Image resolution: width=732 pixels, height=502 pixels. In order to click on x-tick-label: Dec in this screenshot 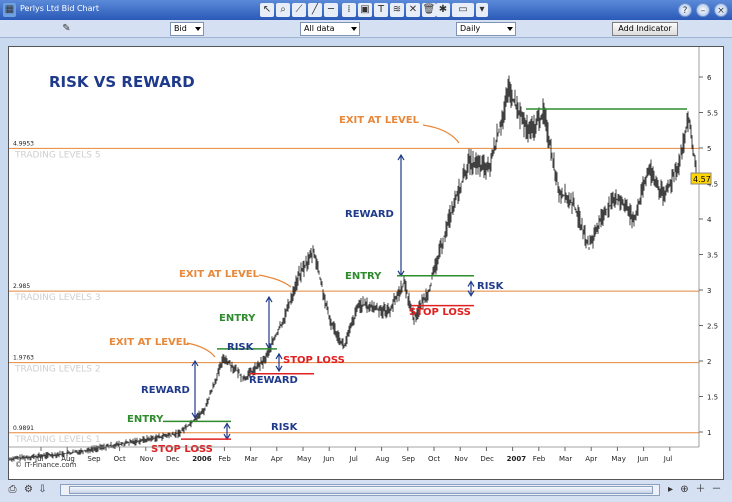, I will do `click(487, 459)`.